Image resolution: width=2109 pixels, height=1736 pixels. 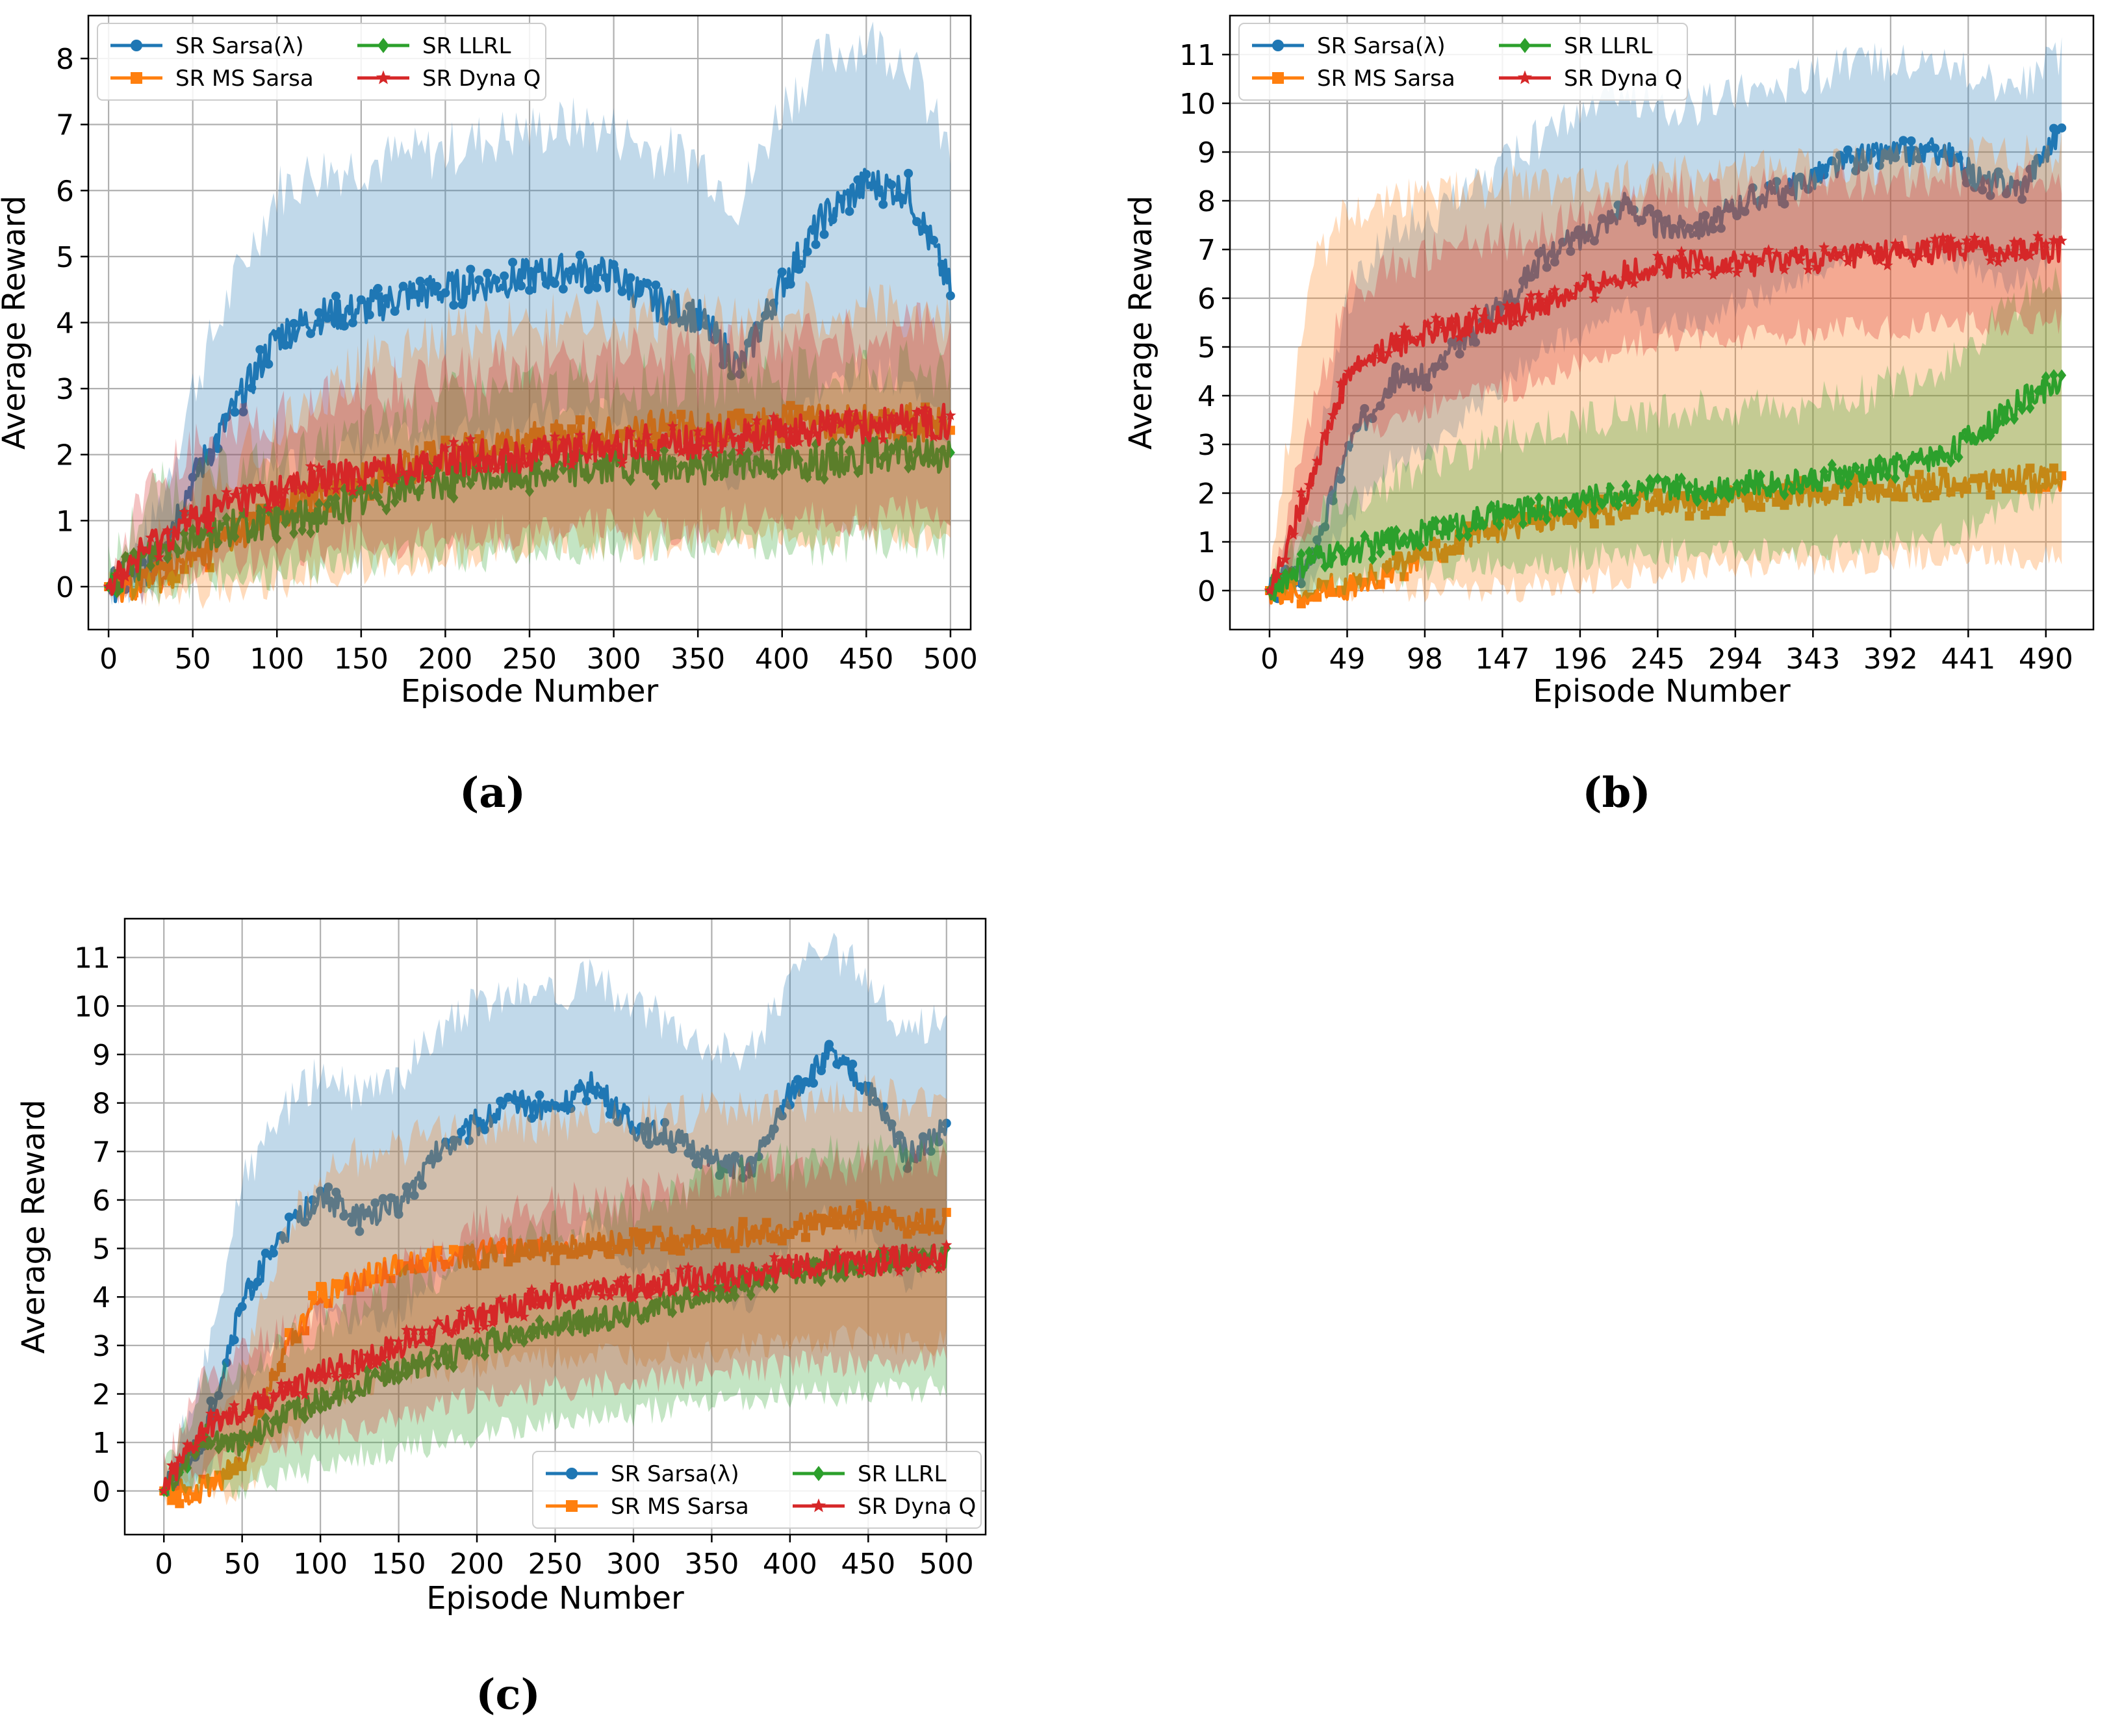 I want to click on x-tick-label: 147, so click(x=1502, y=659).